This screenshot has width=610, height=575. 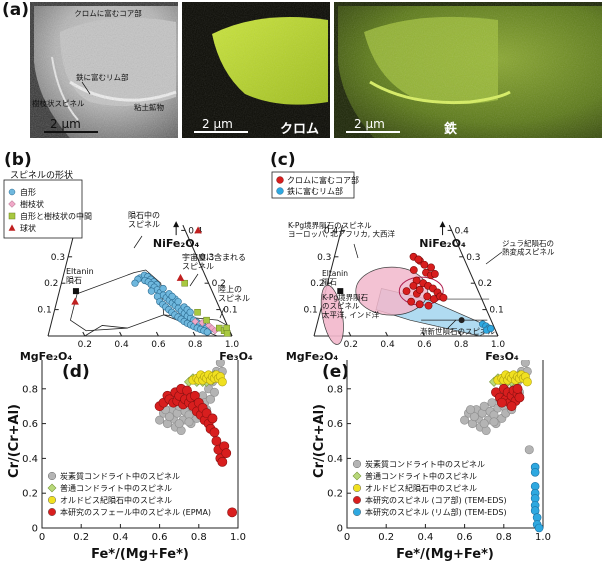 I want to click on ternary-tick-label: 0.4, so click(x=462, y=231).